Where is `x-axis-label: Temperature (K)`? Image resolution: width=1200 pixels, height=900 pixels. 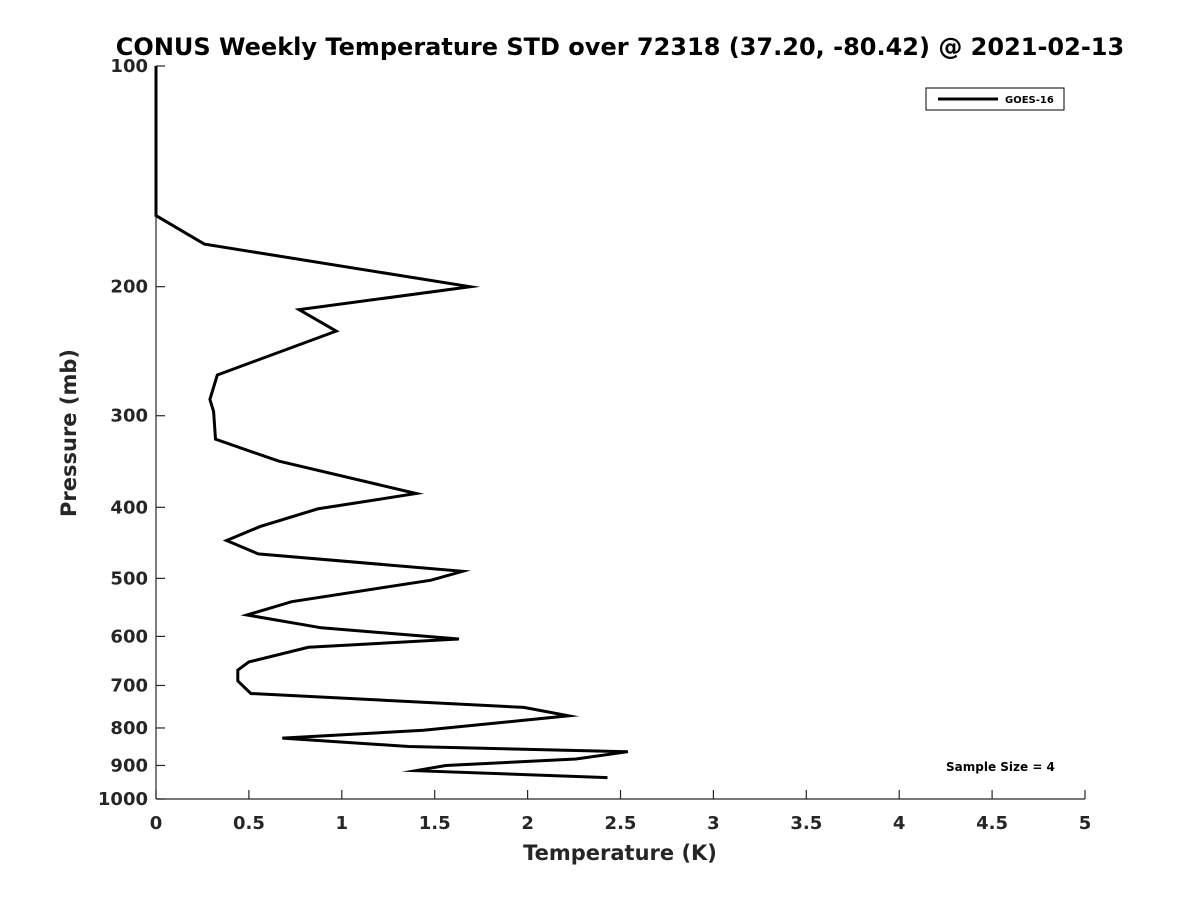 x-axis-label: Temperature (K) is located at coordinates (620, 853).